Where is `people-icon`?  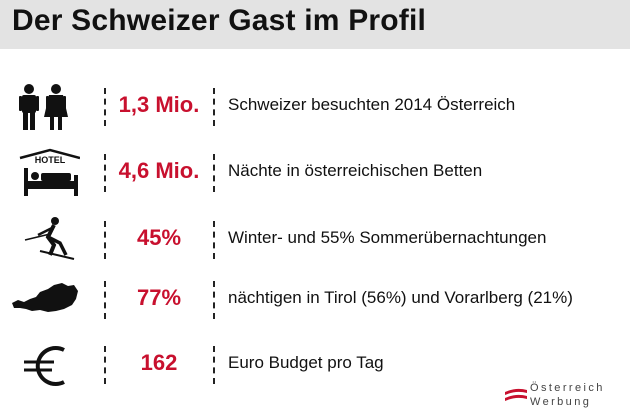 people-icon is located at coordinates (45, 107).